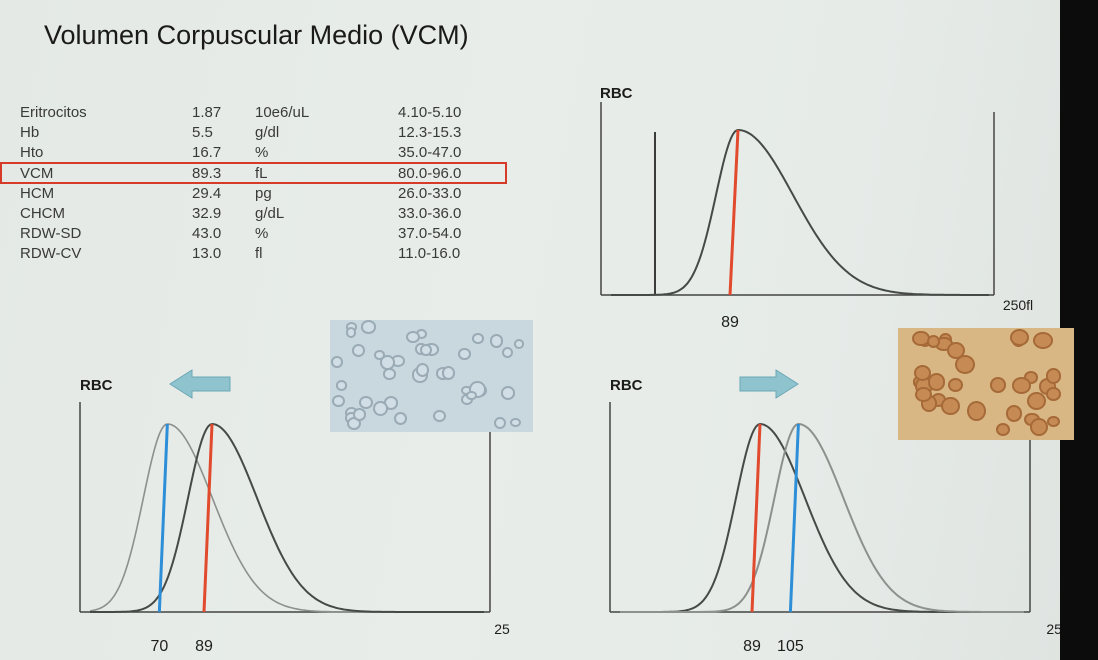 This screenshot has width=1098, height=660. Describe the element at coordinates (270, 213) in the screenshot. I see `lab-unit: g/dL` at that location.